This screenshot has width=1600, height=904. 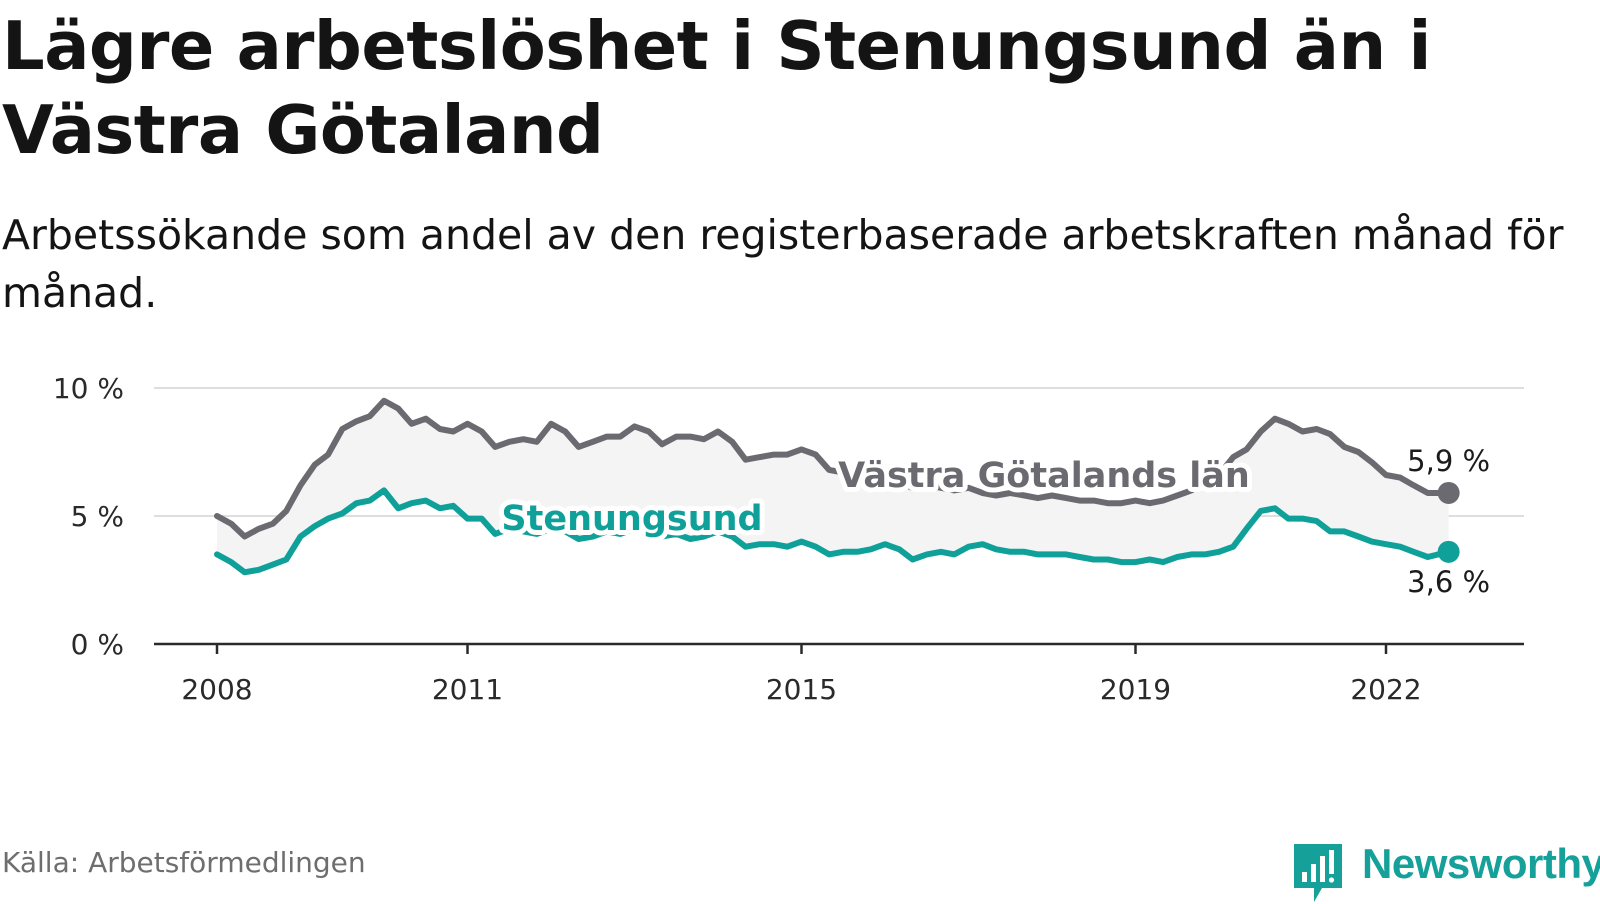 I want to click on logo-wordmark: Newsworthy, so click(x=1481, y=863).